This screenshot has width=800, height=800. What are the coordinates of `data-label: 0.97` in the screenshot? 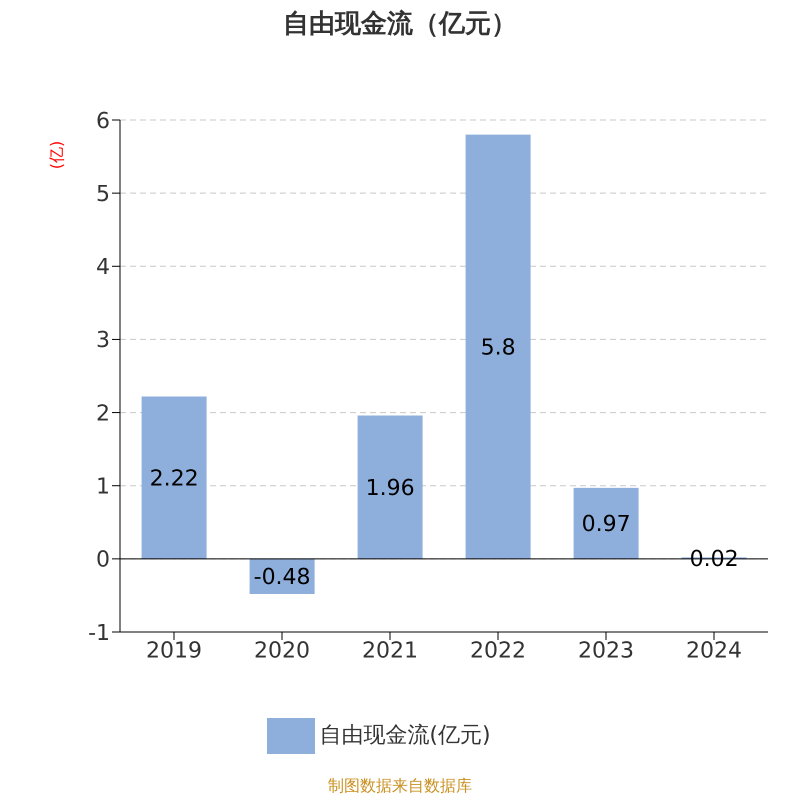 It's located at (606, 525).